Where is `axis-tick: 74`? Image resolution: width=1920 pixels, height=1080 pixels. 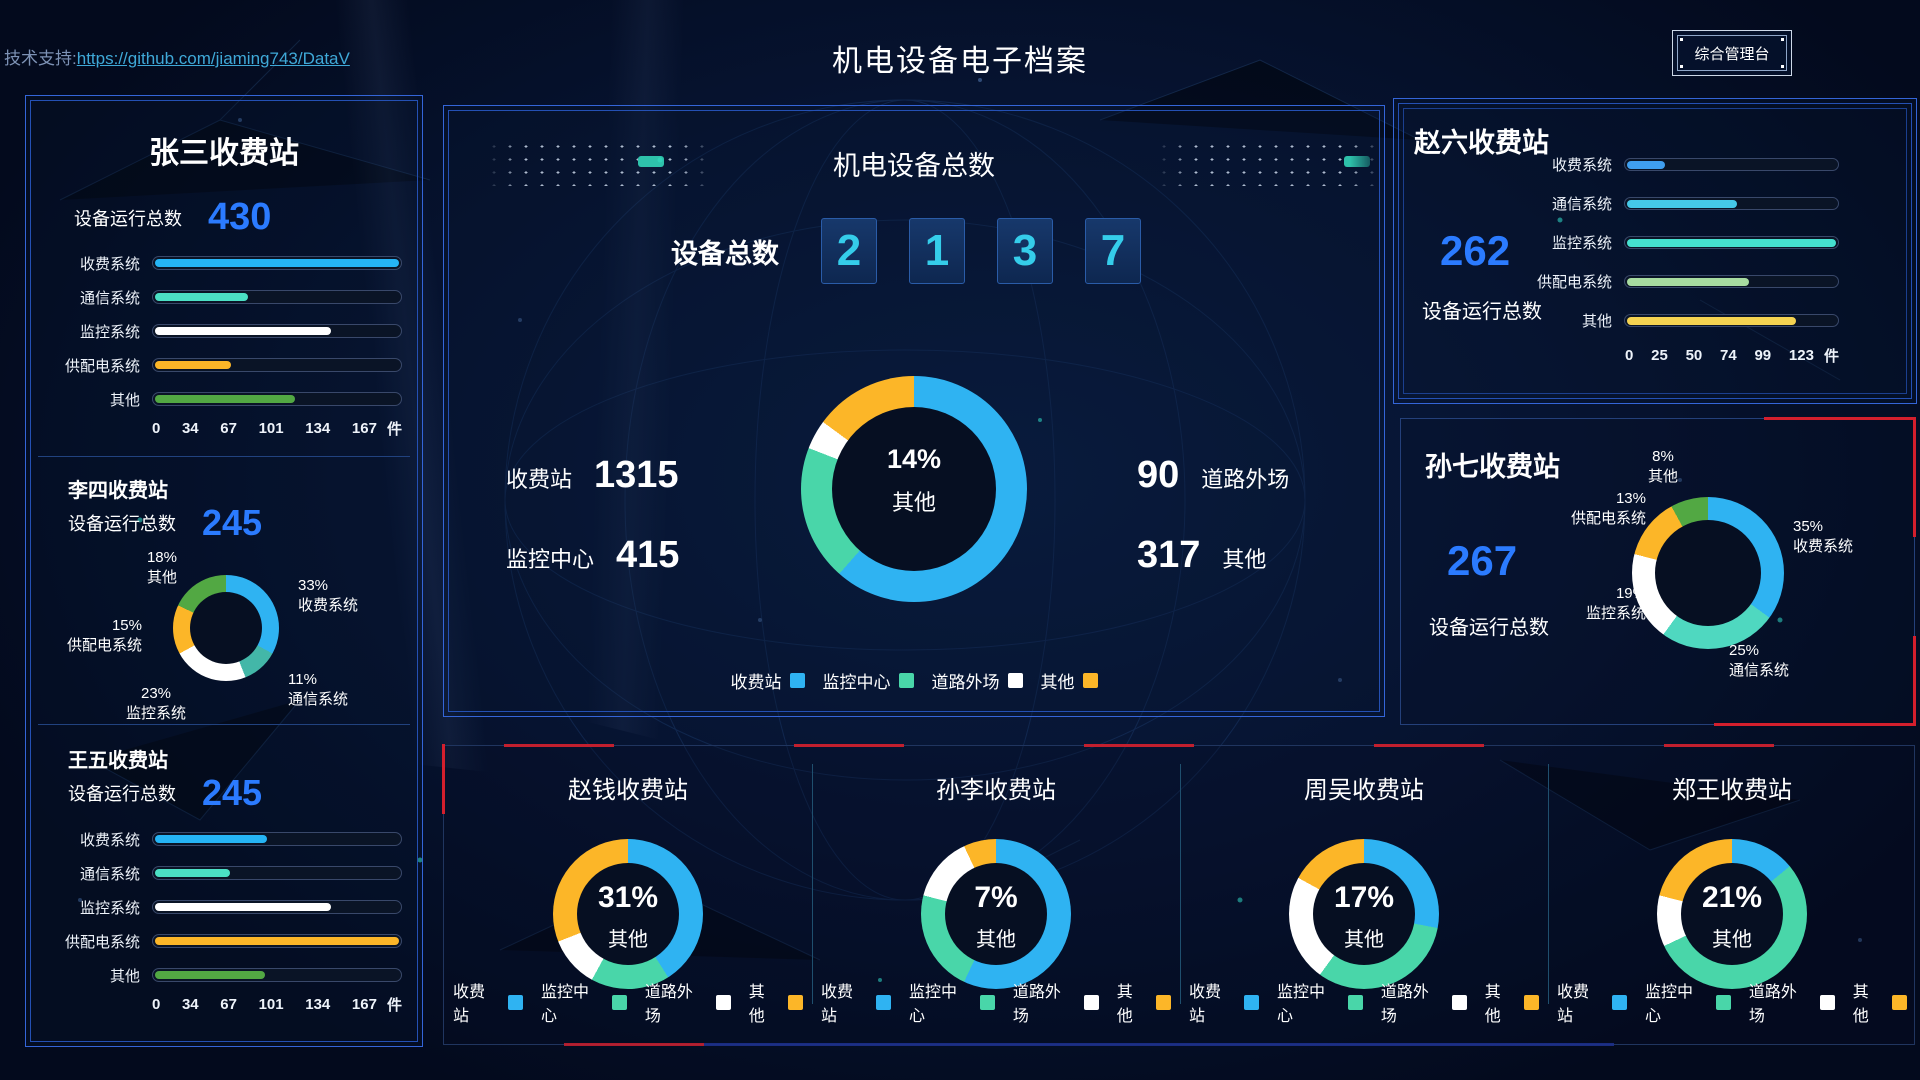
axis-tick: 74 is located at coordinates (1728, 355).